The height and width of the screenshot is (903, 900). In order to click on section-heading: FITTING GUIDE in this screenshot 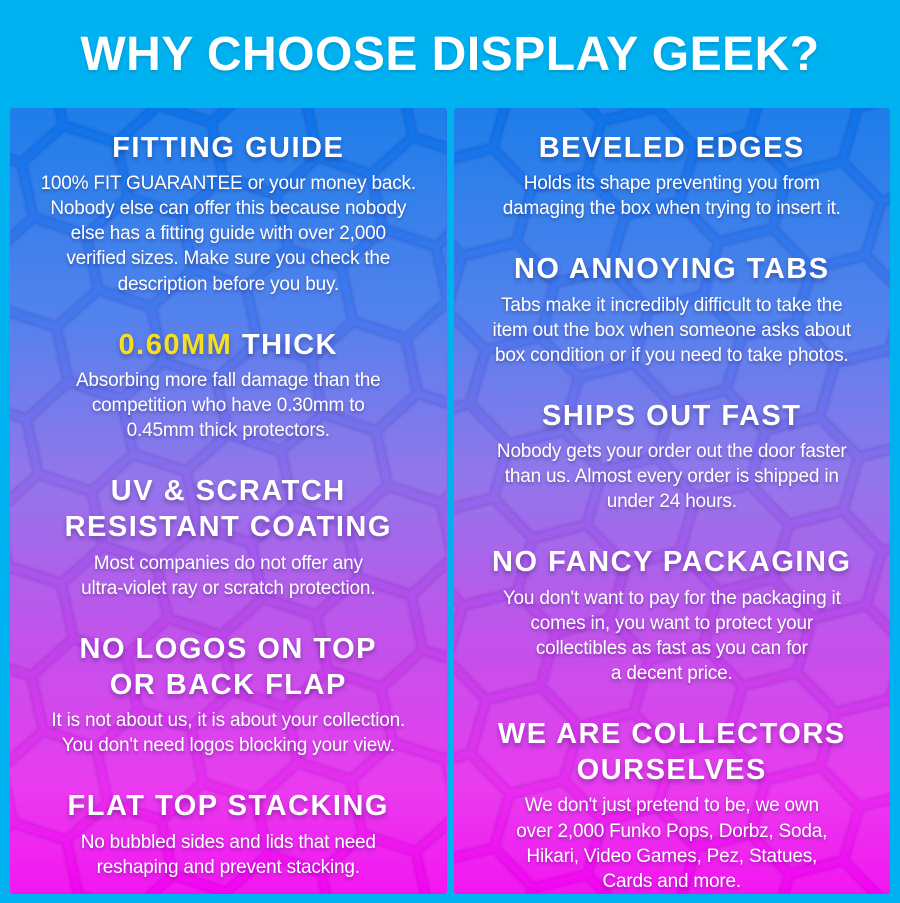, I will do `click(228, 148)`.